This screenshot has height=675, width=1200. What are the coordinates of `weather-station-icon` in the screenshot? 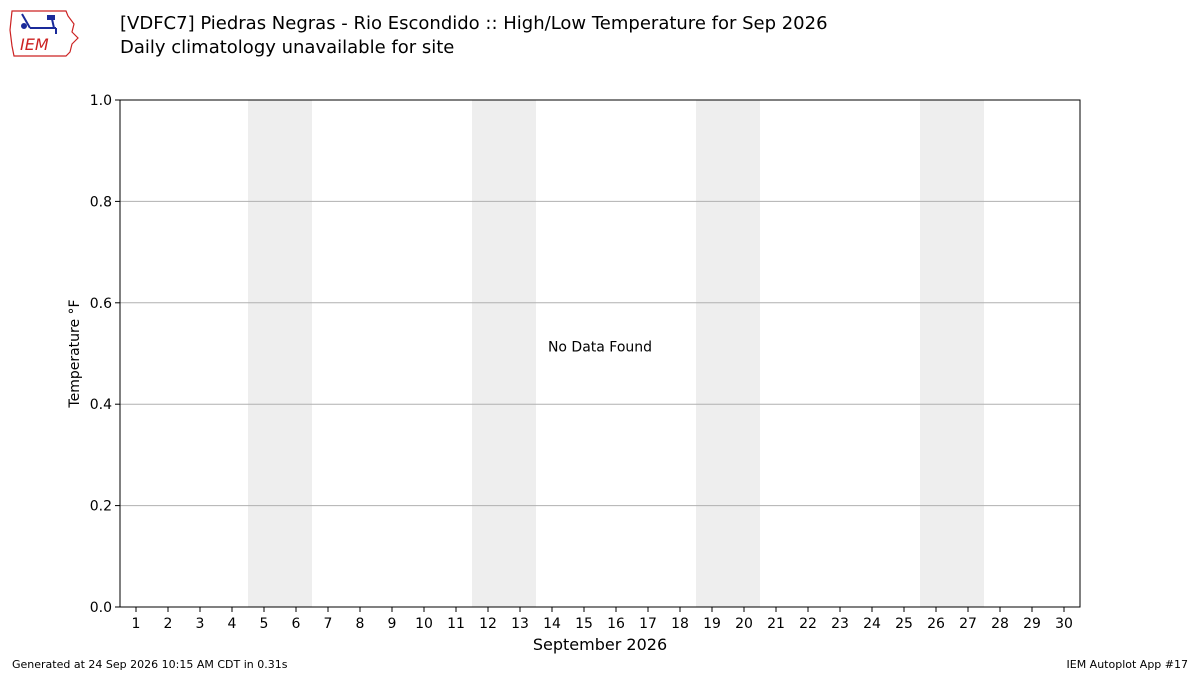 It's located at (39, 23).